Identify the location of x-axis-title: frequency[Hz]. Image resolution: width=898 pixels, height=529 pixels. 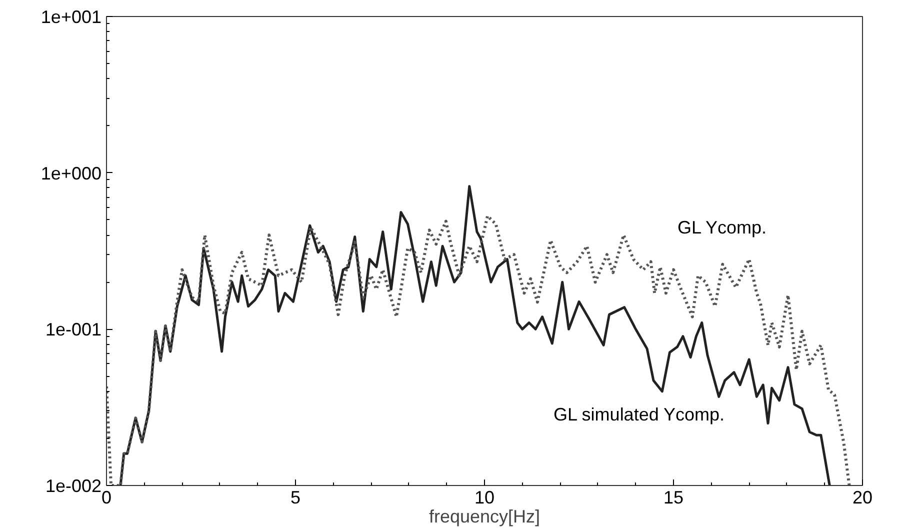
(484, 516).